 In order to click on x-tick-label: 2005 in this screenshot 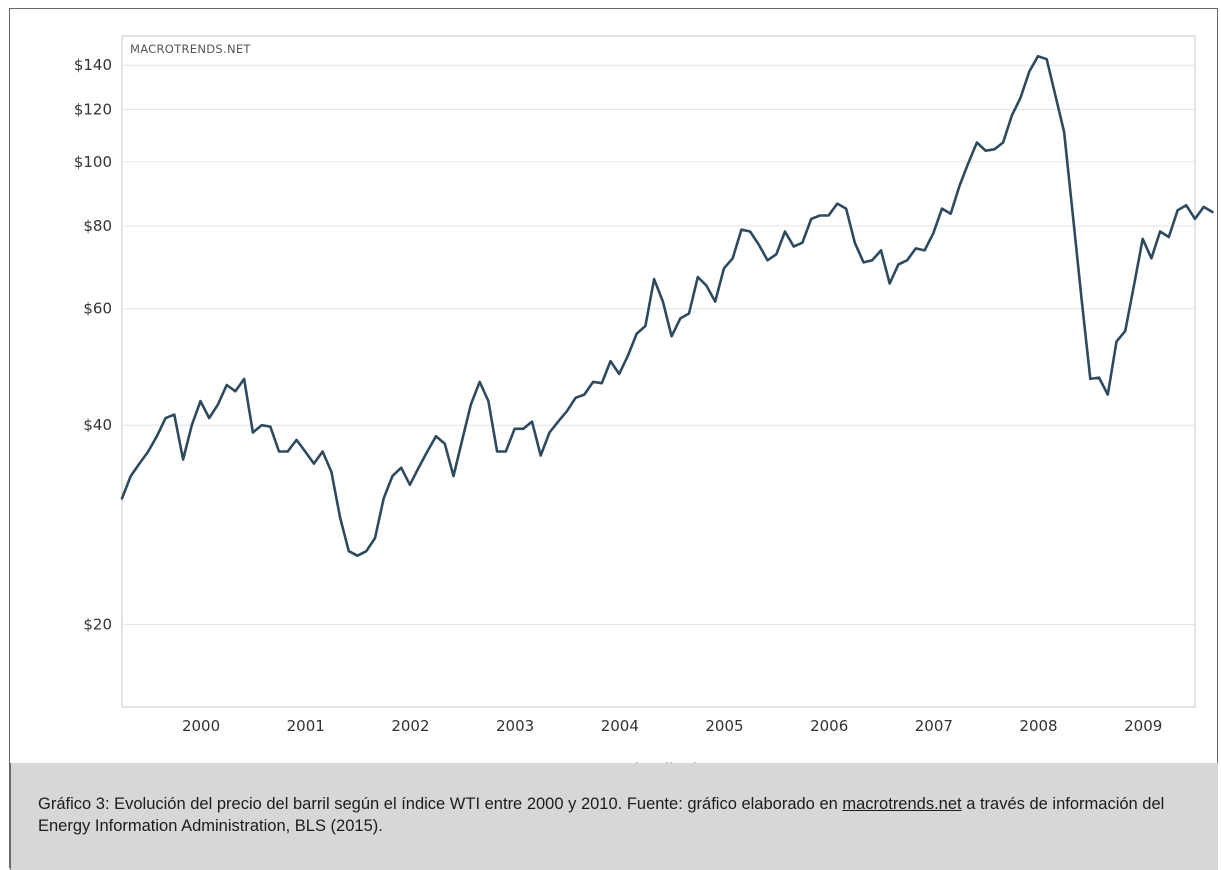, I will do `click(724, 726)`.